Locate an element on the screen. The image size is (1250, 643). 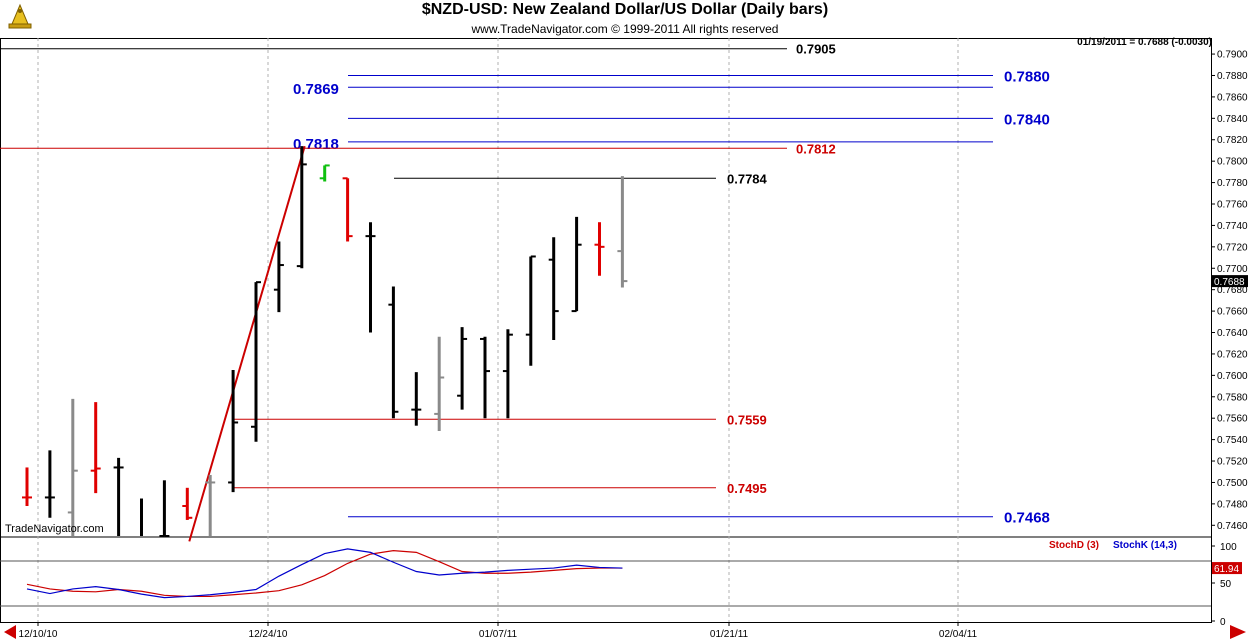
stoch-last-box is located at coordinates (1227, 568).